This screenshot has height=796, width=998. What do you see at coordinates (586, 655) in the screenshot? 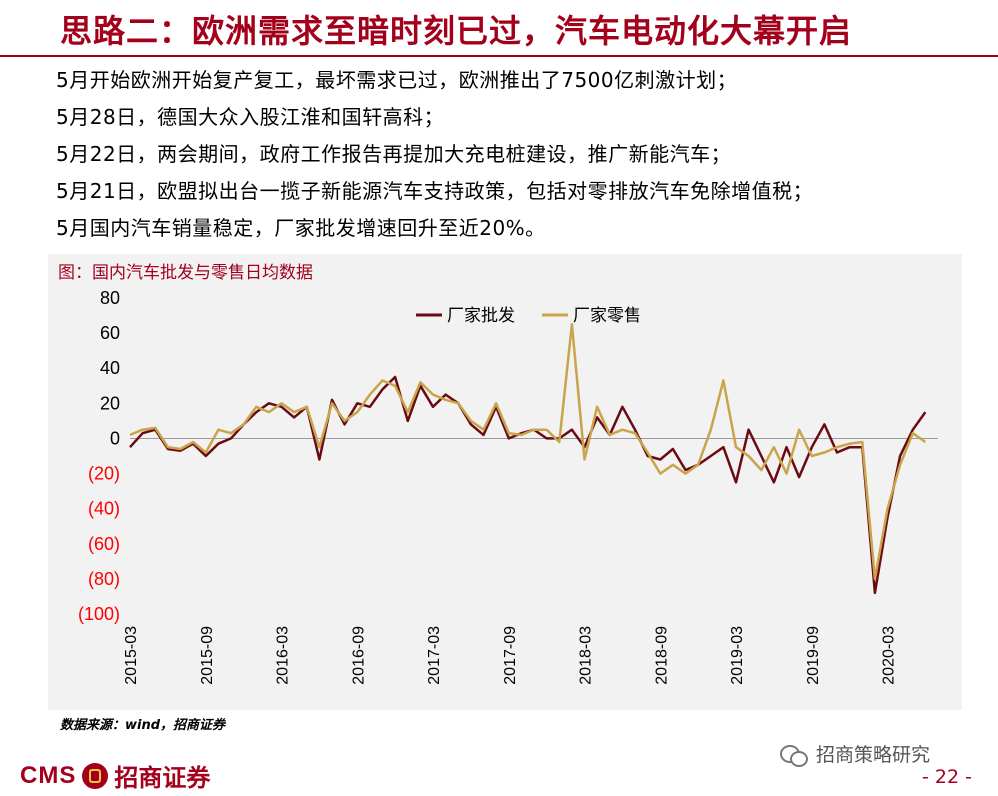
I see `x-tick-label: 2018-03` at bounding box center [586, 655].